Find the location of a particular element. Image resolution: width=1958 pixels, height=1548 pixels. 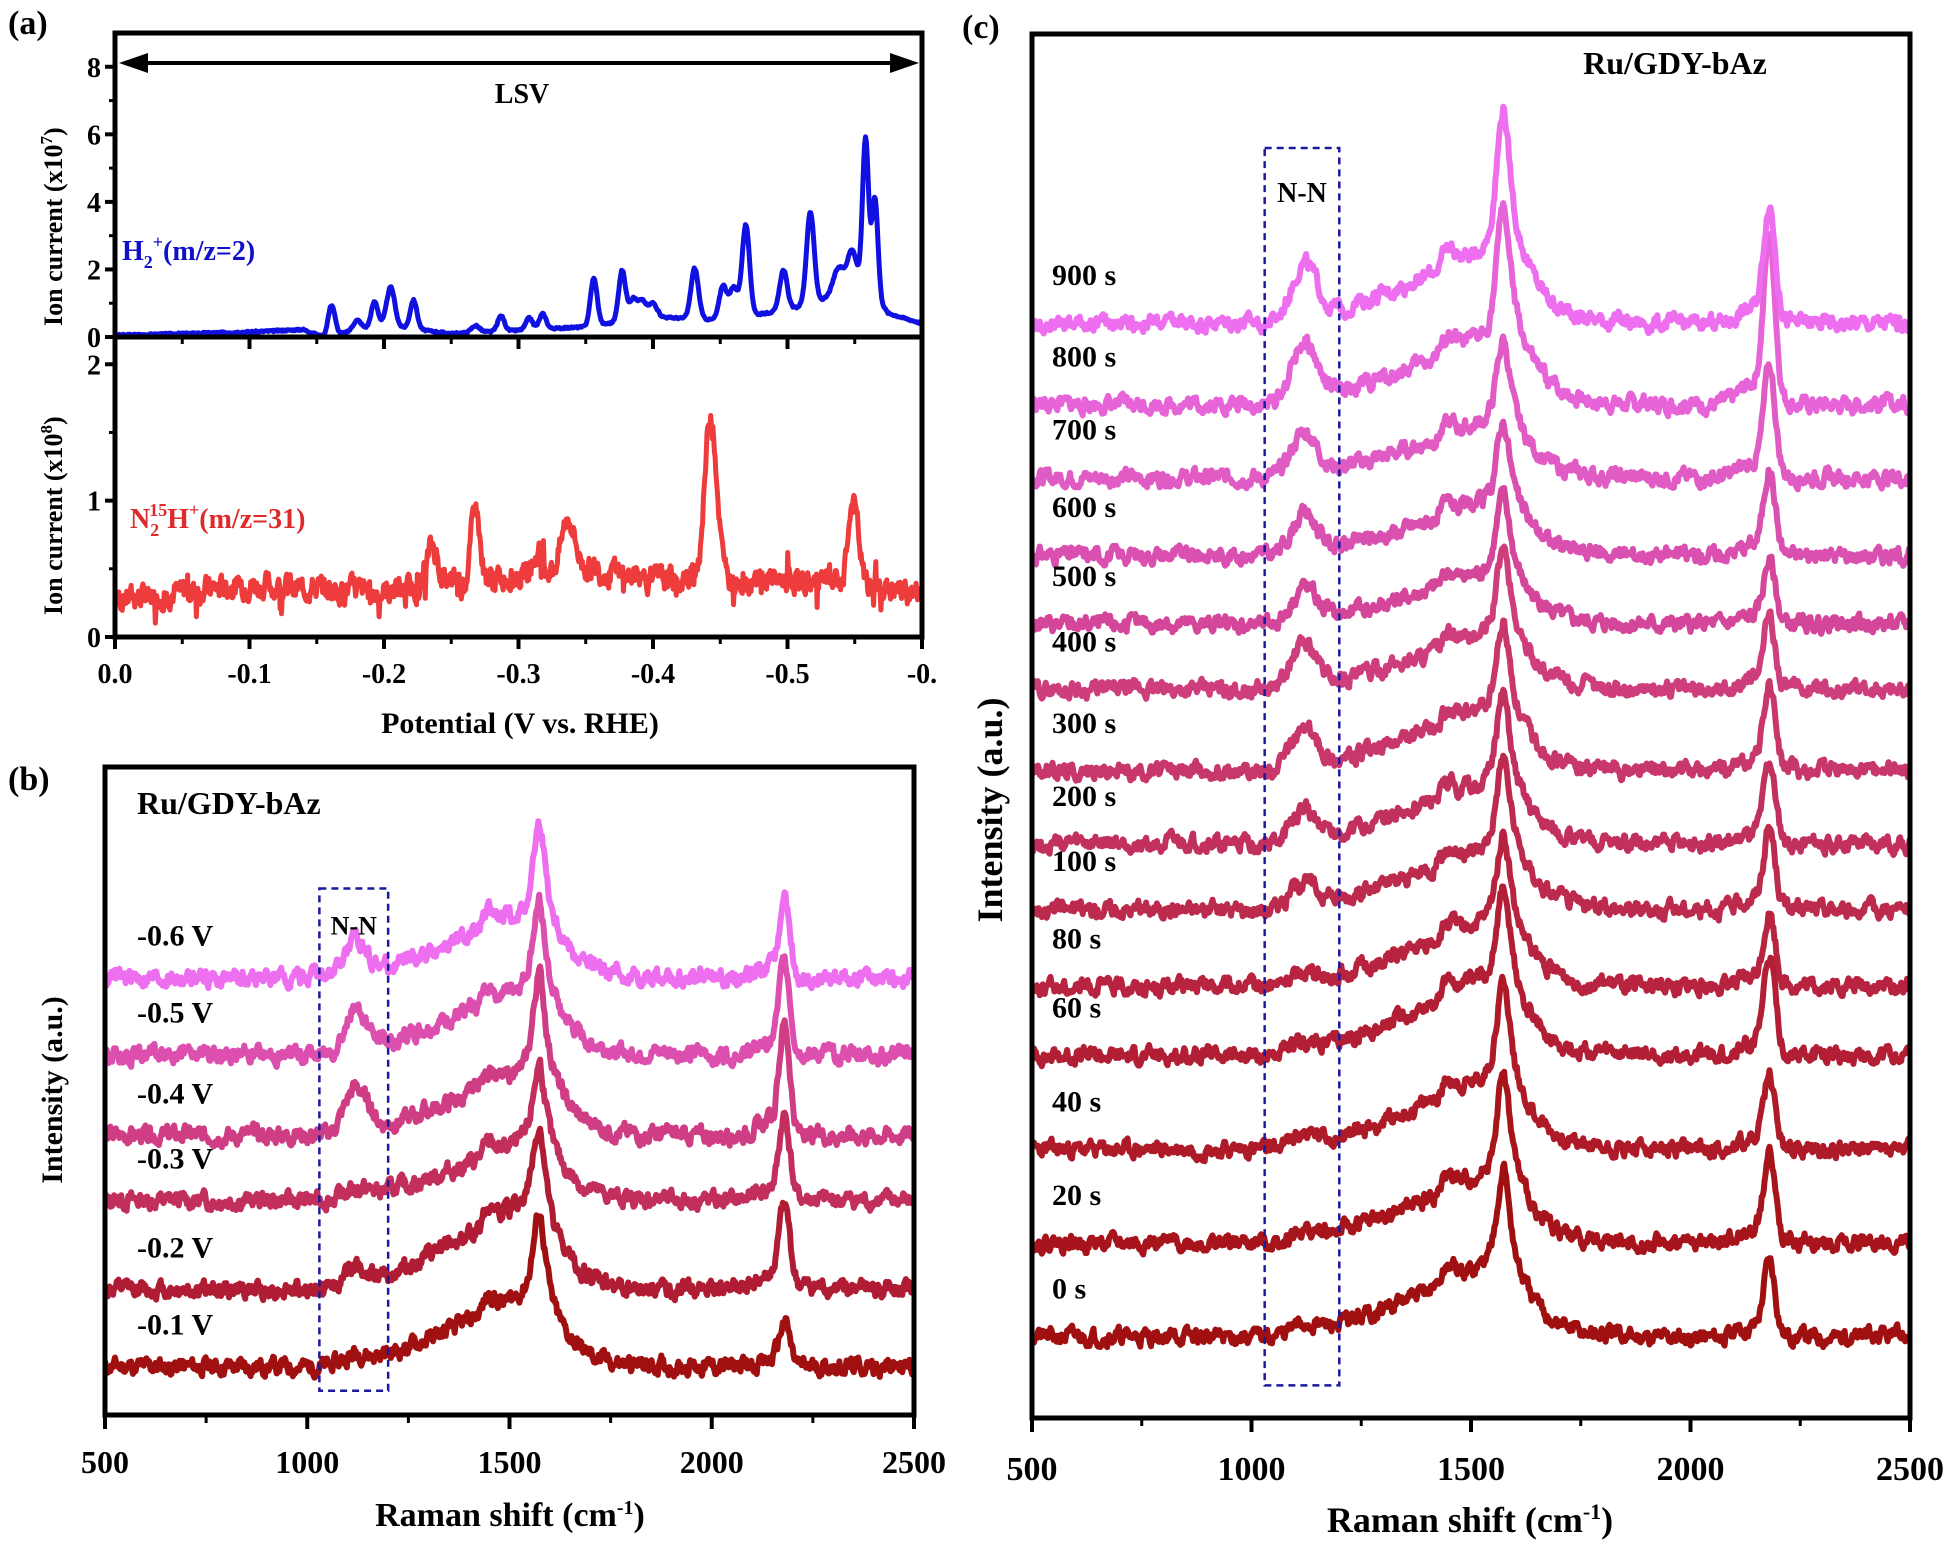

spectrum-line-900s is located at coordinates (1471, 220).